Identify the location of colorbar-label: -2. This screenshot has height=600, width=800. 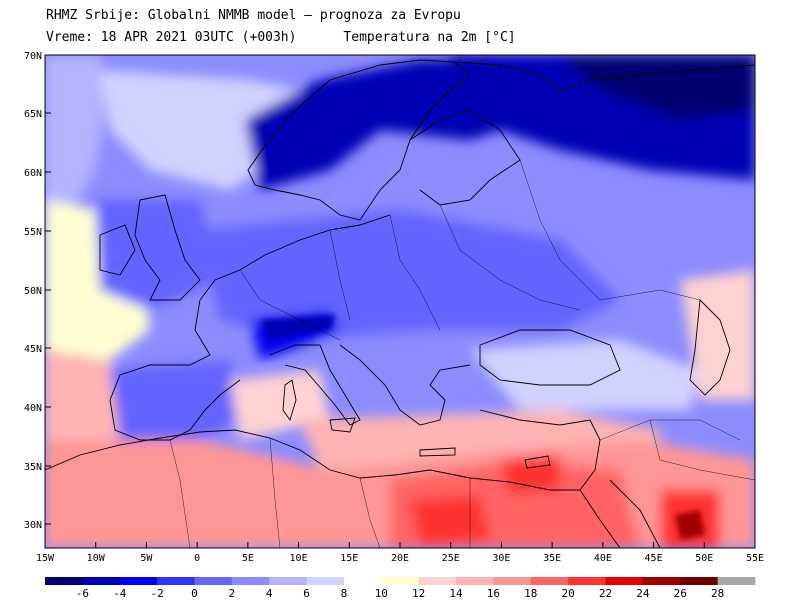
(156, 593).